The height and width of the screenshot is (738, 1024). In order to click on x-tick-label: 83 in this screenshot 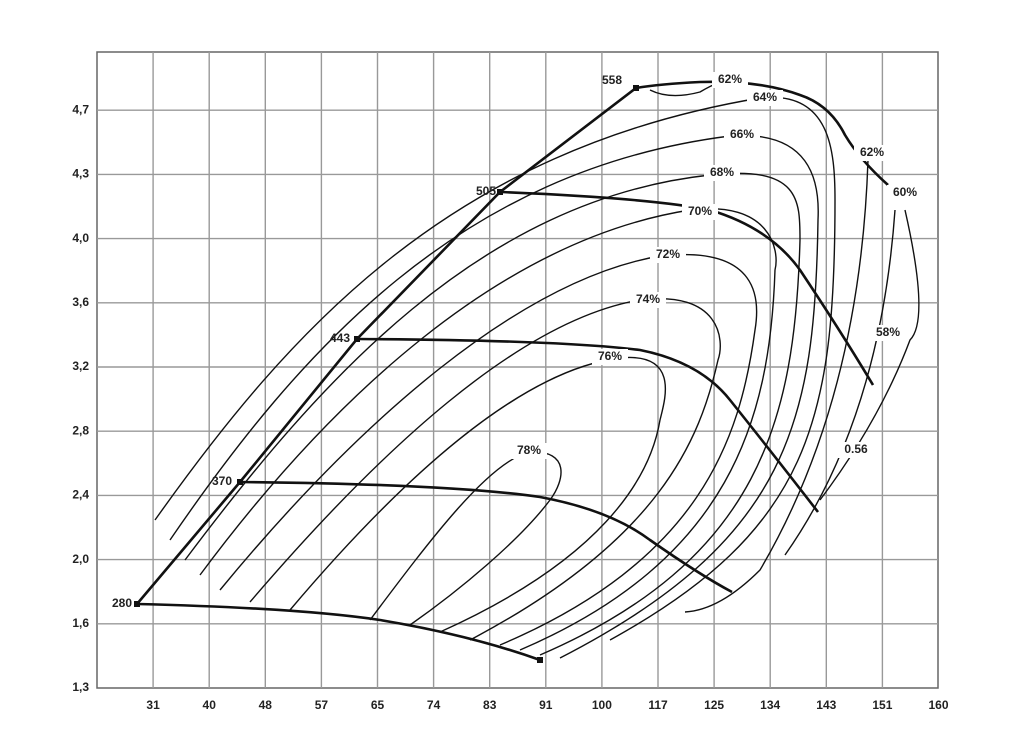, I will do `click(490, 705)`.